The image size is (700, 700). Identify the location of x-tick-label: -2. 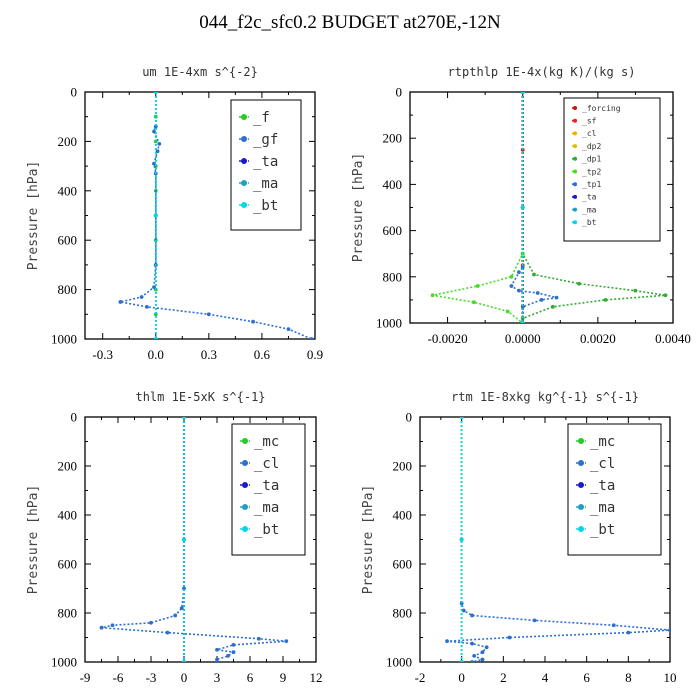
(420, 677).